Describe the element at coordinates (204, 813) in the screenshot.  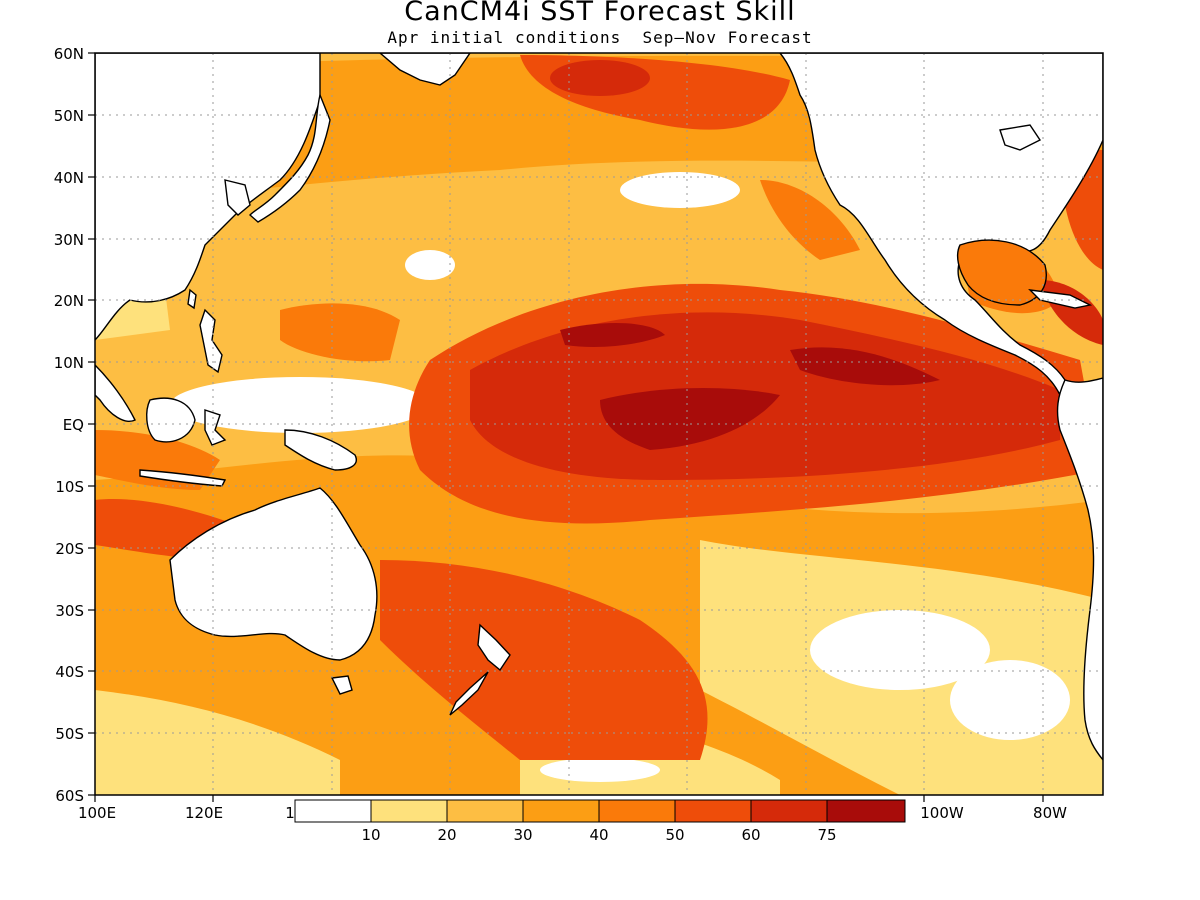
I see `lon-label: 120E` at that location.